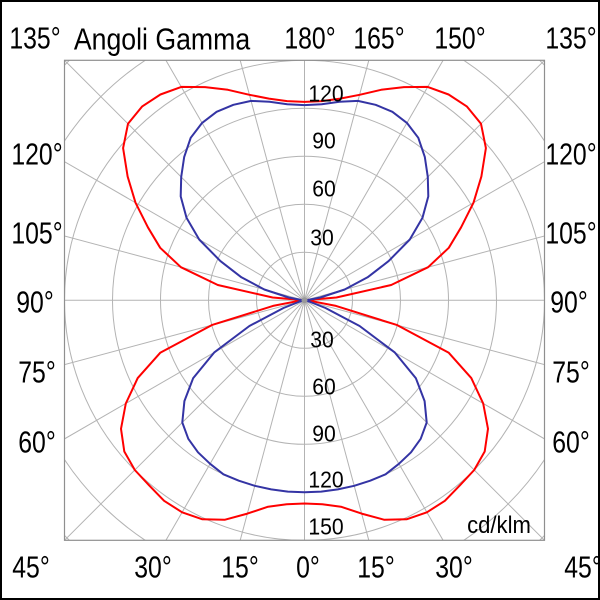  What do you see at coordinates (37, 154) in the screenshot?
I see `gamma-angle-label-left-120: 120°` at bounding box center [37, 154].